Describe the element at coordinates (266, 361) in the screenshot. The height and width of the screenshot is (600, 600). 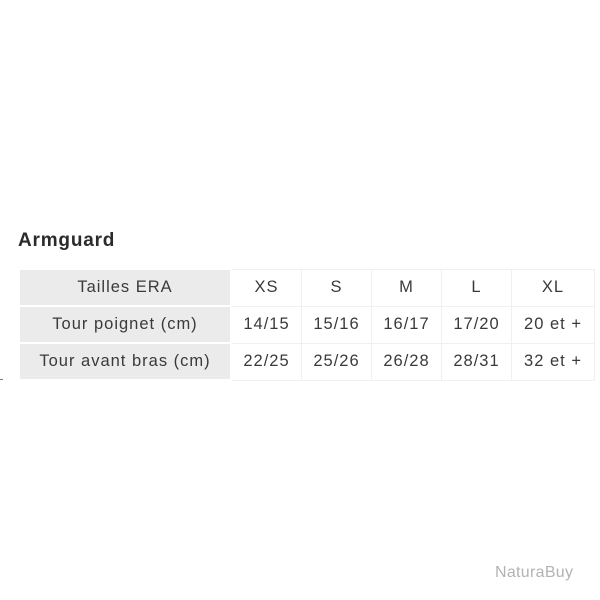
I see `table-cell: 22/25` at that location.